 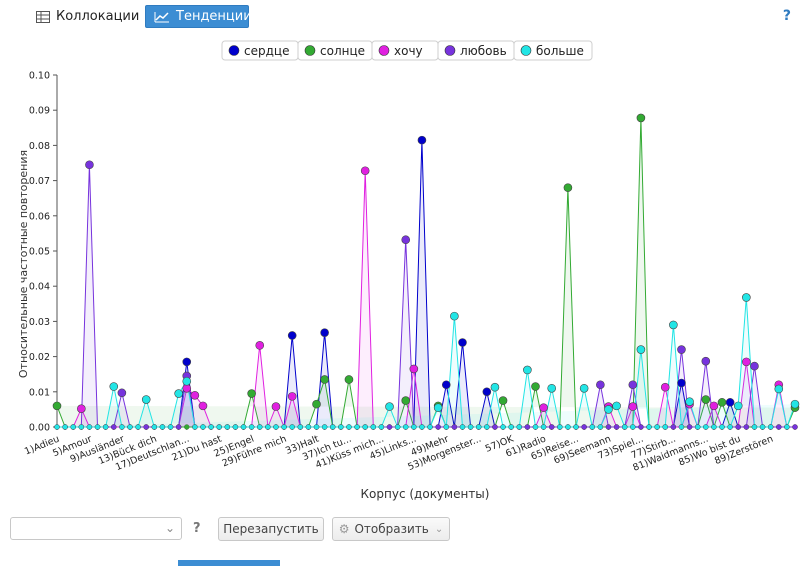 I want to click on restart-button: Перезапустить, so click(x=271, y=529).